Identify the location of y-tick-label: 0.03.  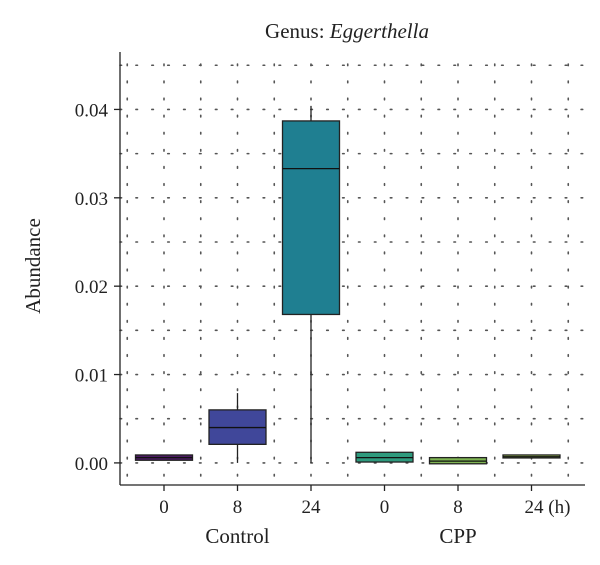
(91, 199).